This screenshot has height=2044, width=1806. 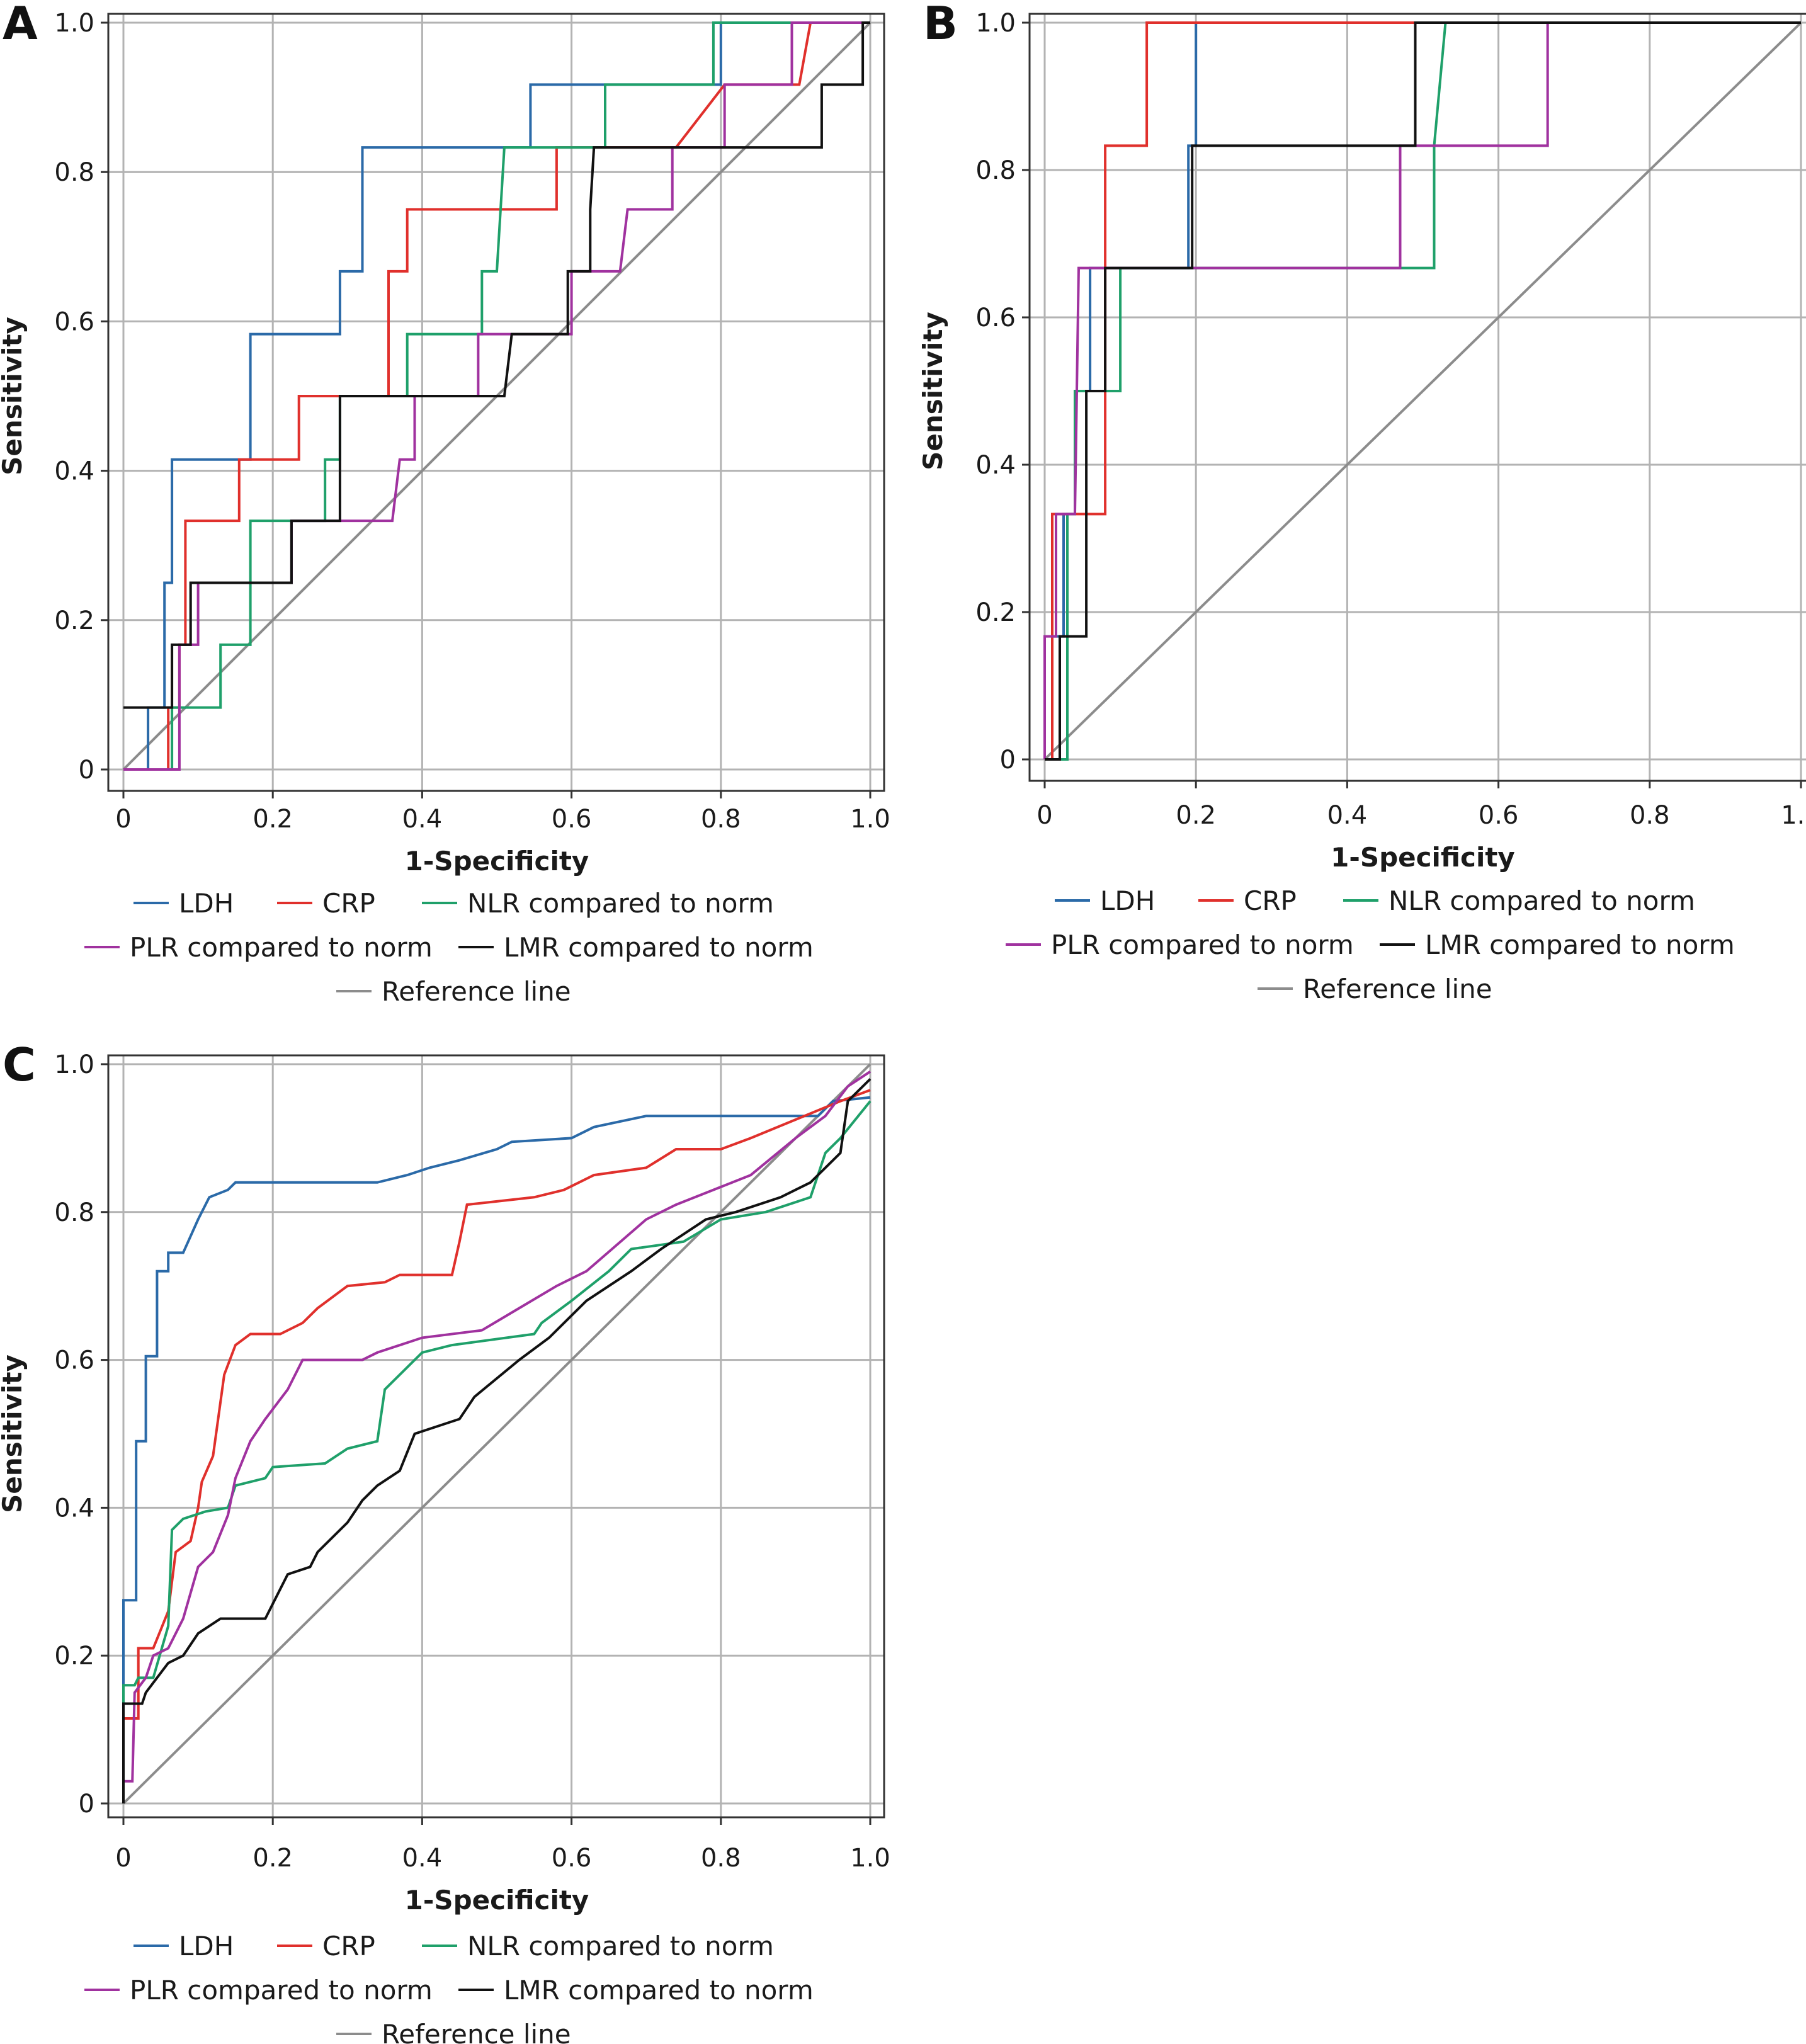 I want to click on panel-letter: A, so click(x=20, y=25).